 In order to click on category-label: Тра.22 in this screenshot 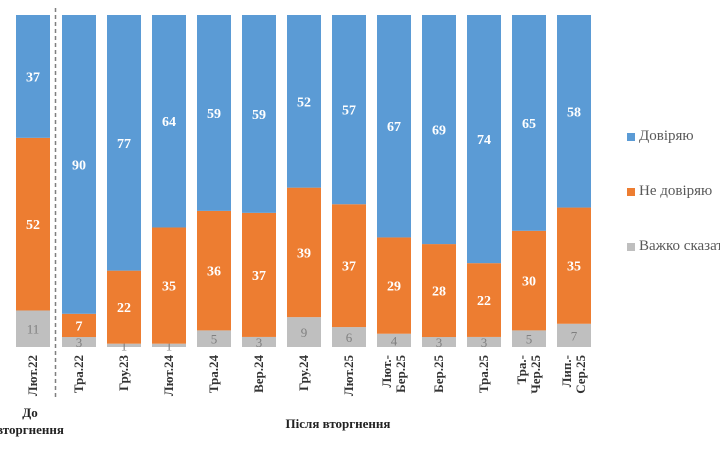, I will do `click(78, 374)`.